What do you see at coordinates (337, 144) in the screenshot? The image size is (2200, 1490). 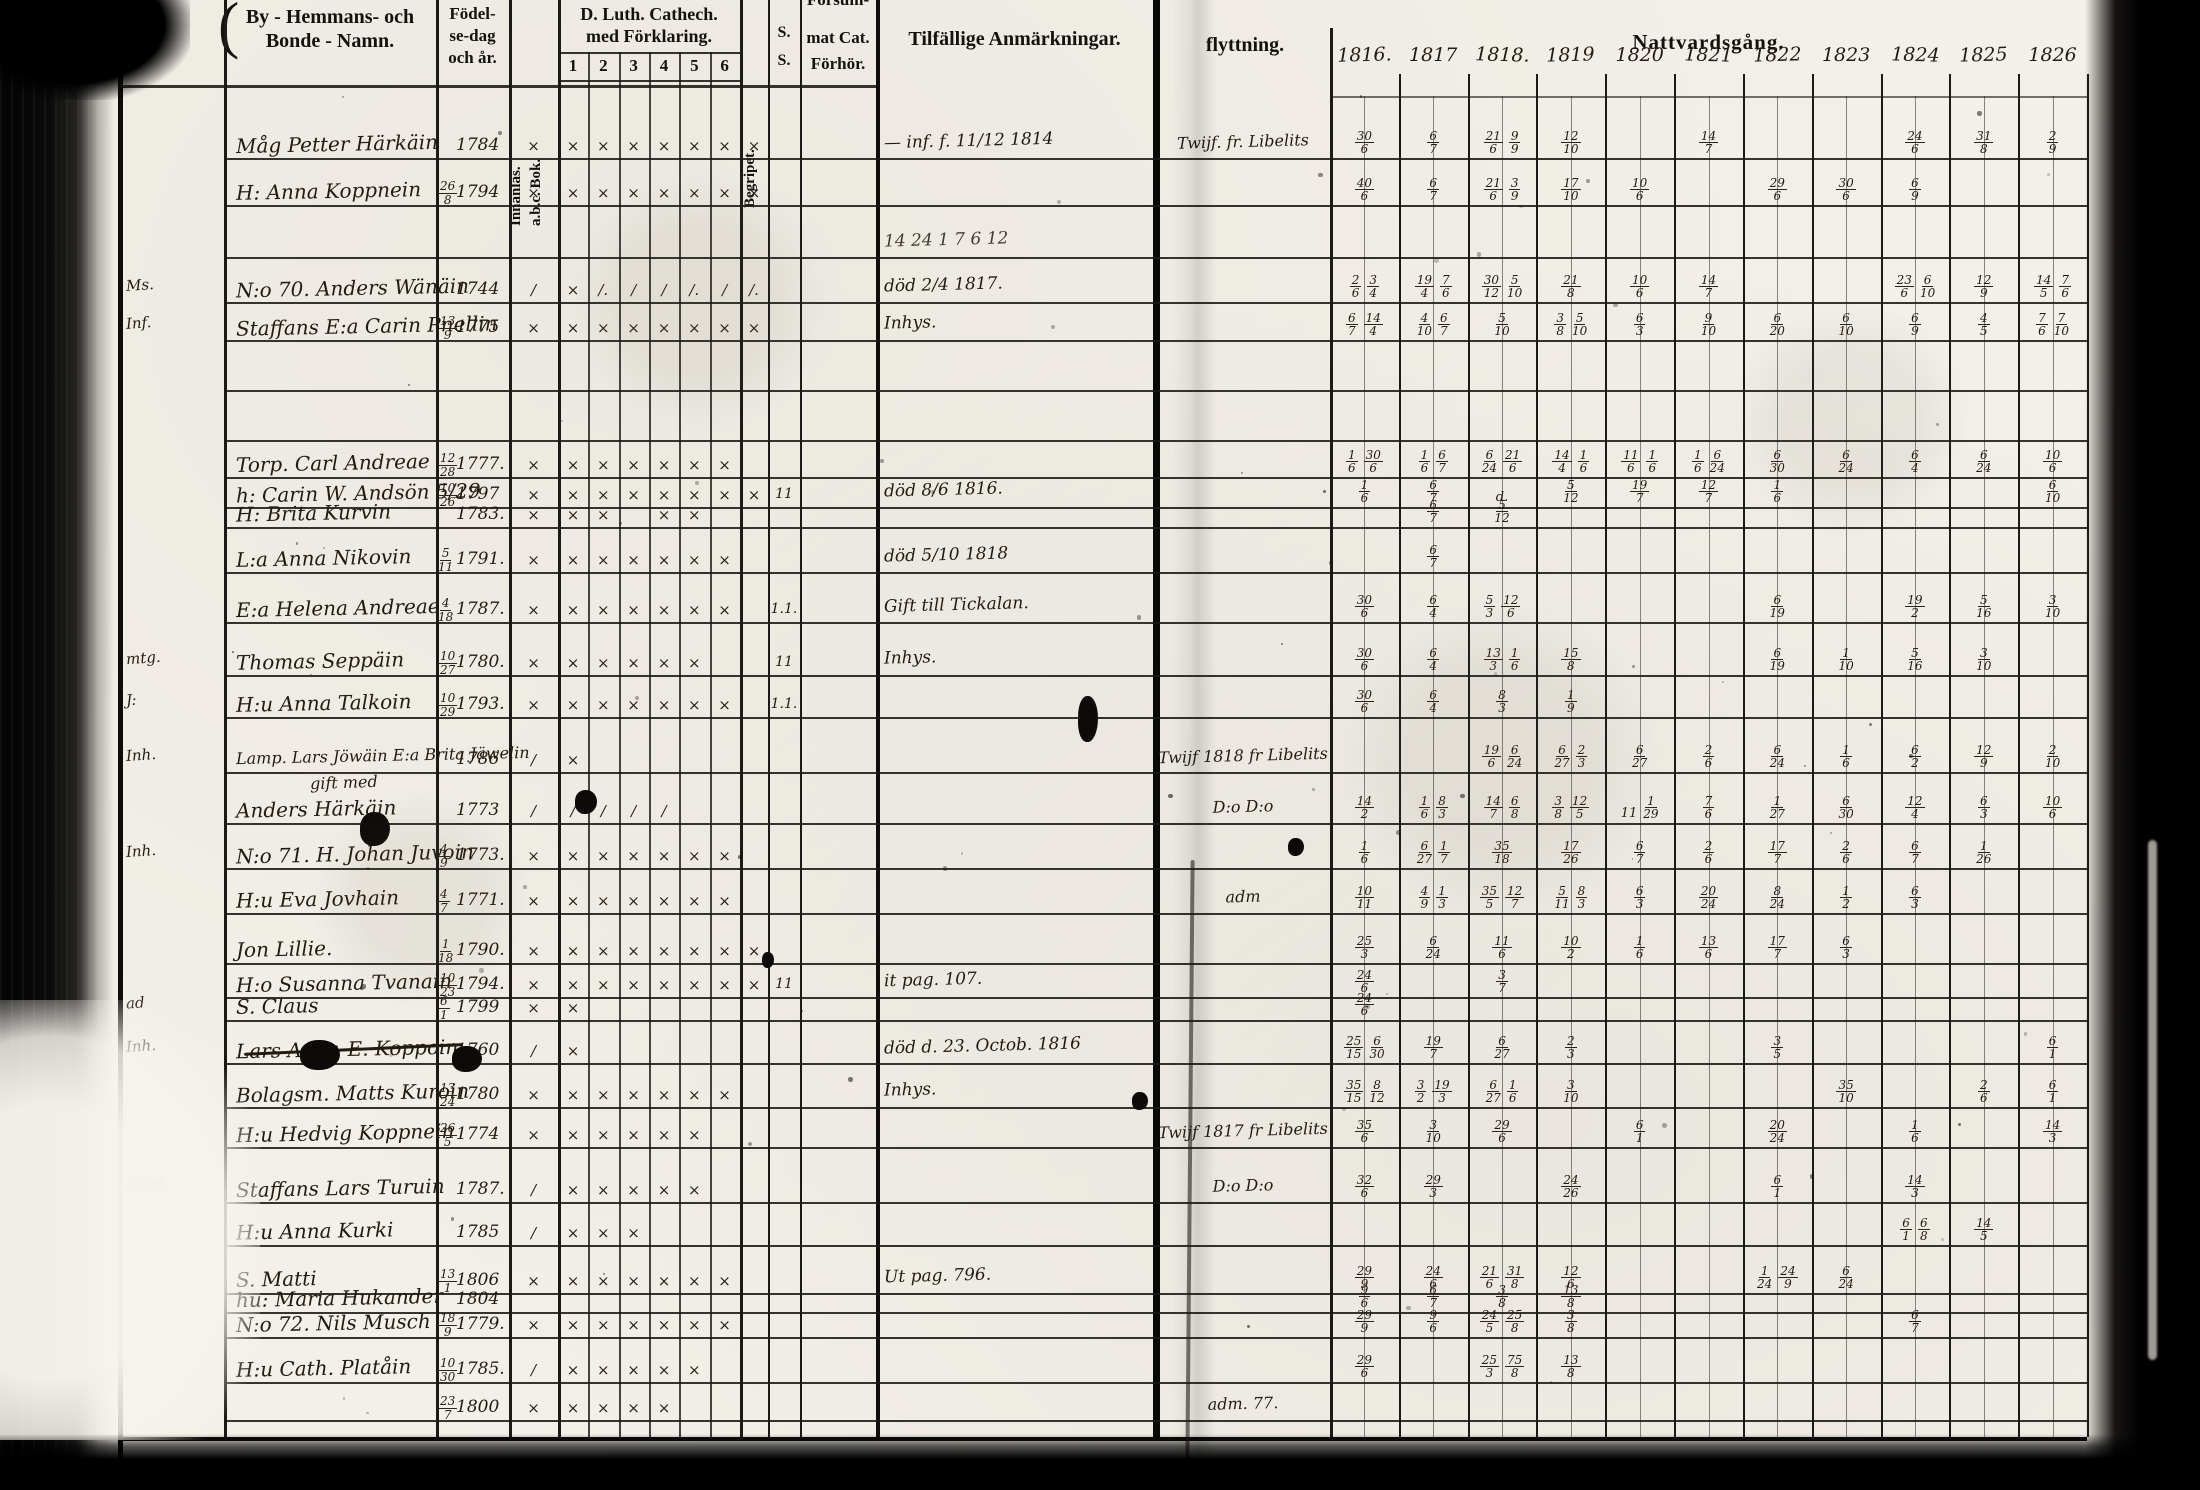 I see `row-name: Måg Petter Härkäin` at bounding box center [337, 144].